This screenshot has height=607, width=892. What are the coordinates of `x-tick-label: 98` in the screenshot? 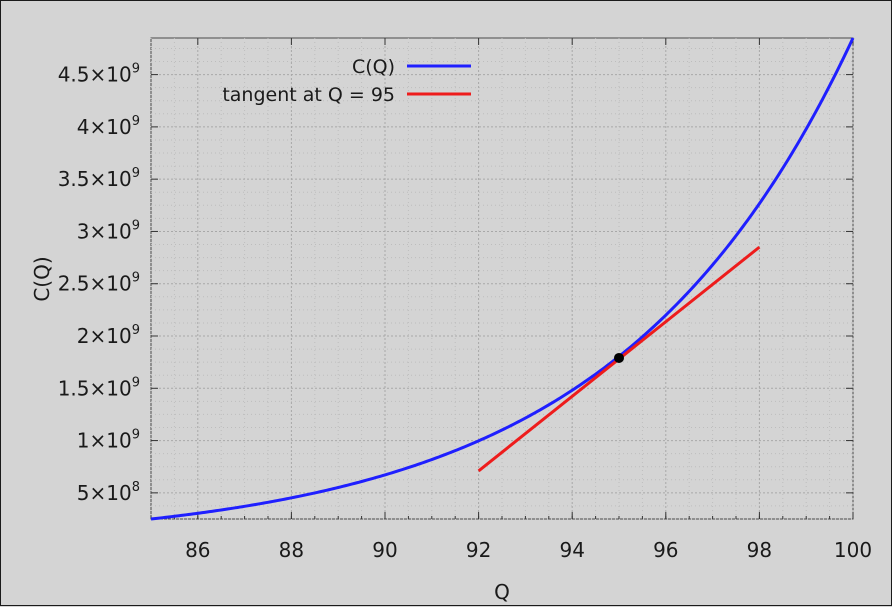 It's located at (759, 550).